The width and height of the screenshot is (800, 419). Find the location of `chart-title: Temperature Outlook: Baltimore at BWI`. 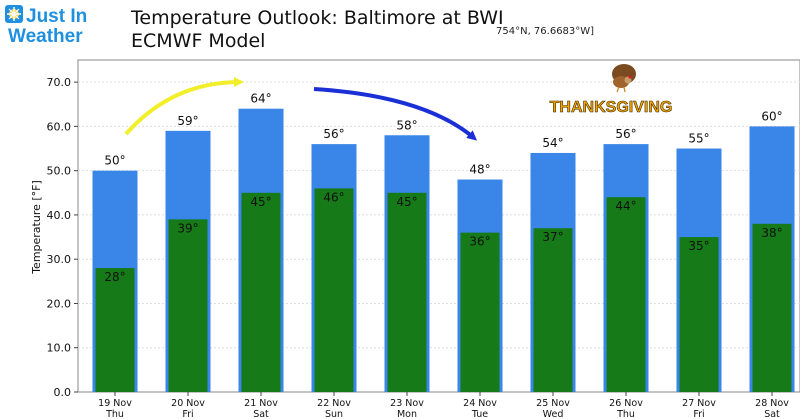

chart-title: Temperature Outlook: Baltimore at BWI is located at coordinates (317, 18).